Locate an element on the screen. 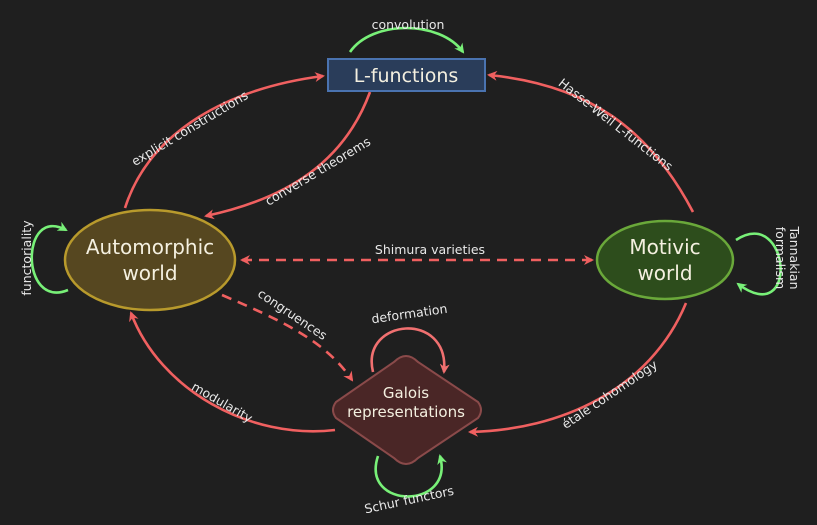 The height and width of the screenshot is (525, 817). schur-arrow is located at coordinates (410, 476).